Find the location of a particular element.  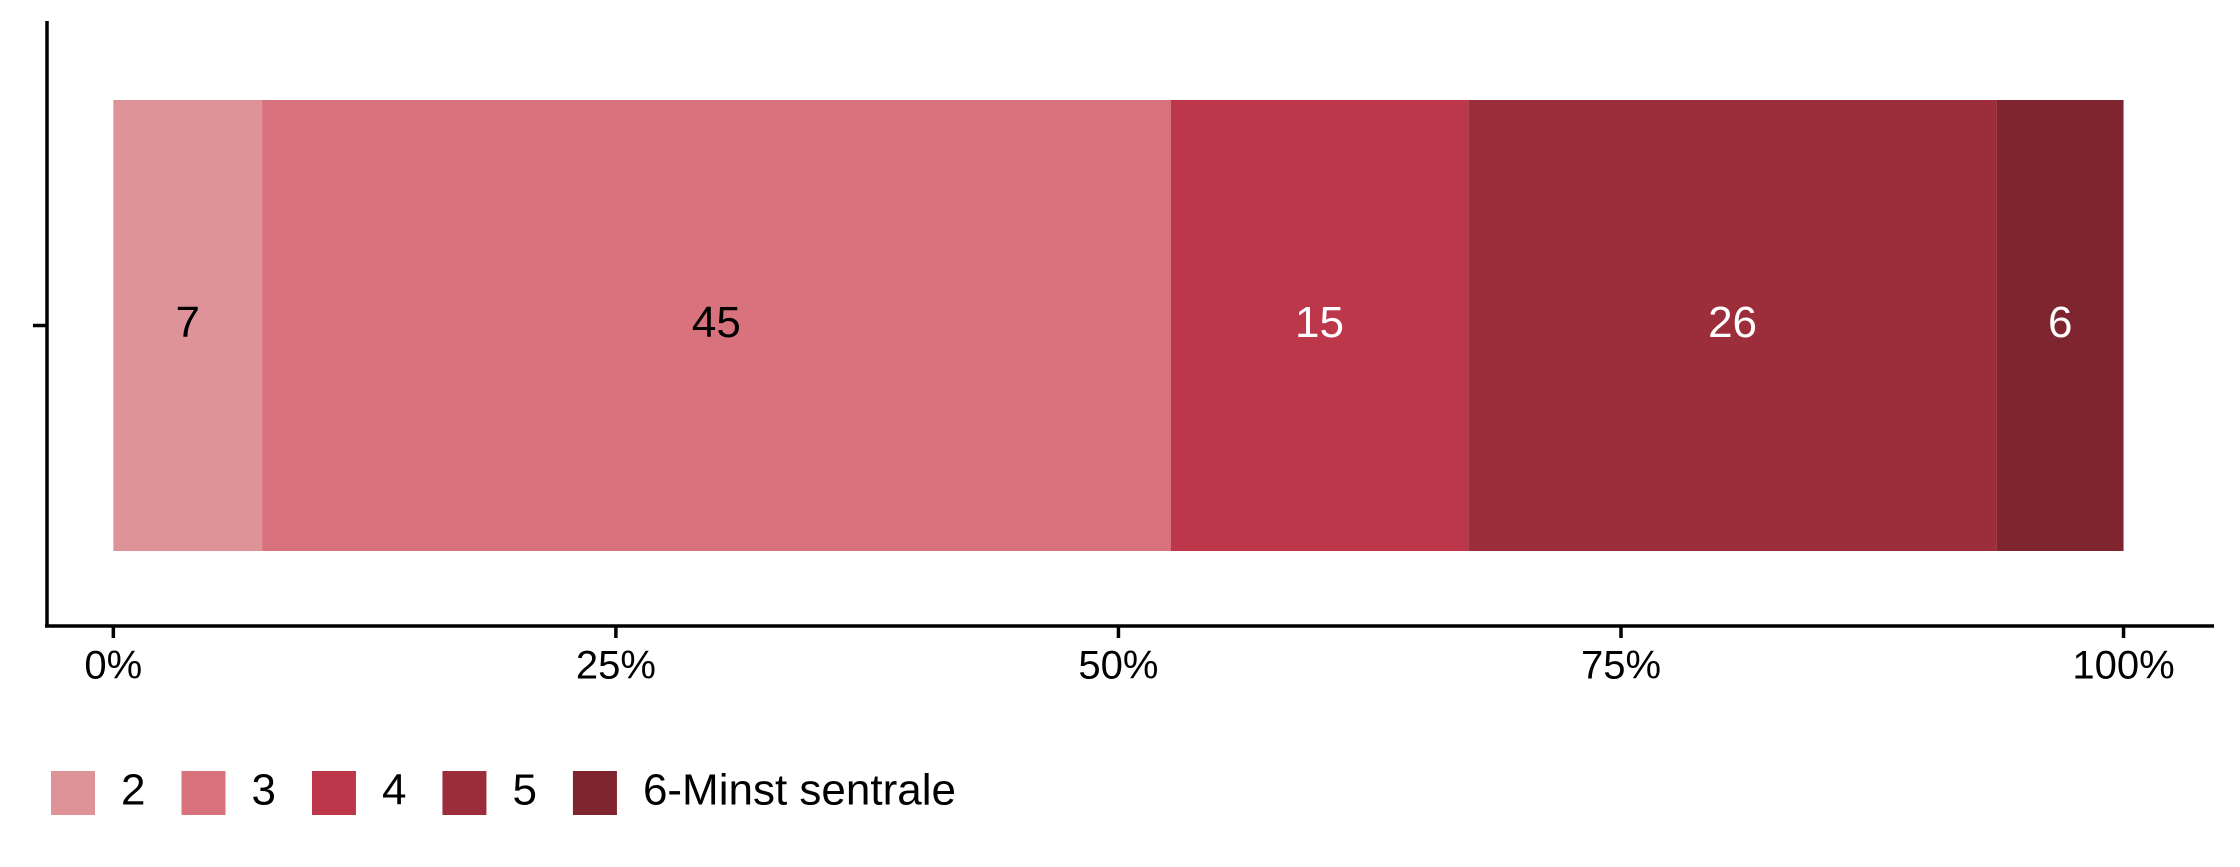

data-label: 7 is located at coordinates (187, 322).